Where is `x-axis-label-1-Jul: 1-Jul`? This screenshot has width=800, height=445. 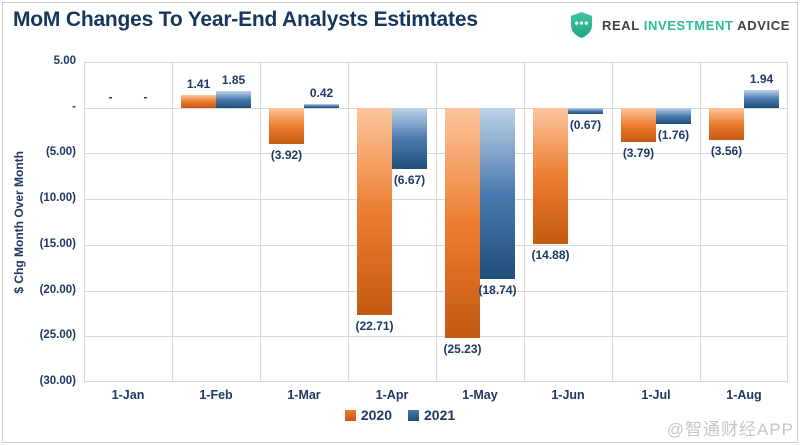
x-axis-label-1-Jul: 1-Jul is located at coordinates (656, 395).